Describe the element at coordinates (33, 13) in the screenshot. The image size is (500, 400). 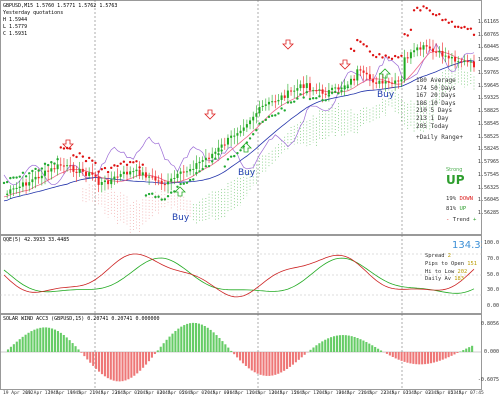
I see `quote-title: Yesterday quotations` at that location.